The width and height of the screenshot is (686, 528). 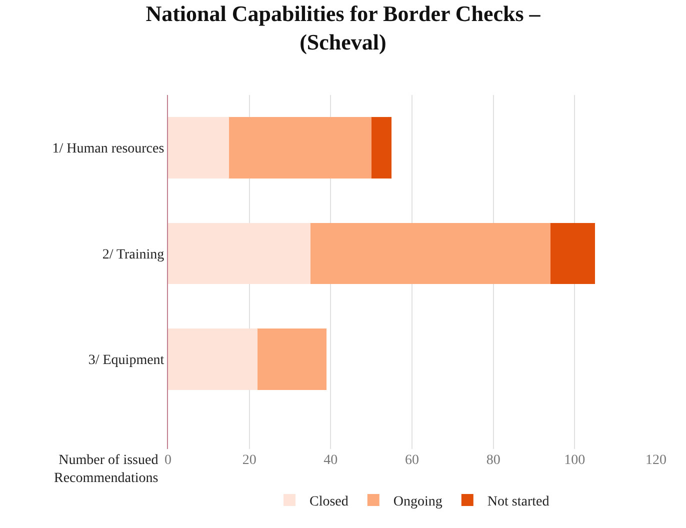 I want to click on x-tick-label: 80, so click(x=493, y=460).